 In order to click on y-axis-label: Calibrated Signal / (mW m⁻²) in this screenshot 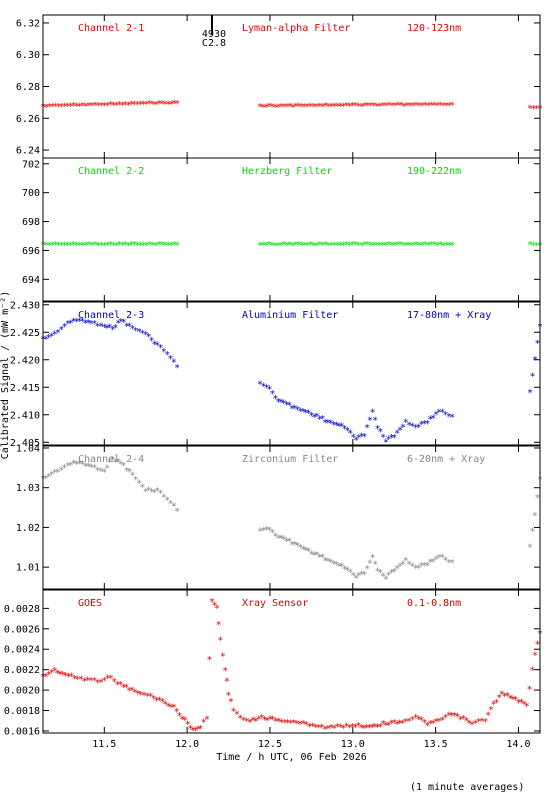, I will do `click(5, 375)`.